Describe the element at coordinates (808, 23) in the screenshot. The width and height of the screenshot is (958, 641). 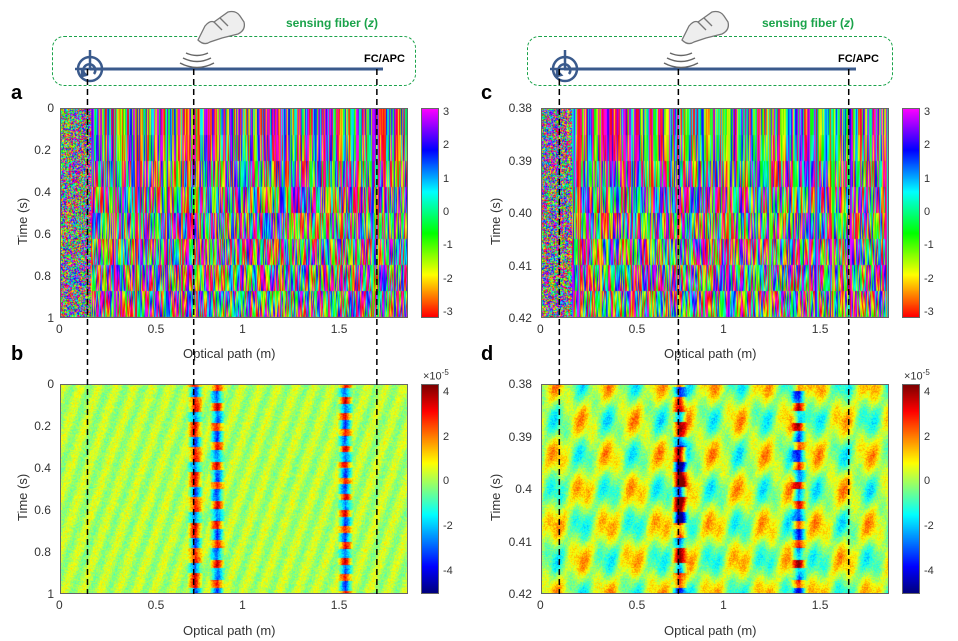
I see `sensing-fiber-label-right: sensing fiber (z)` at that location.